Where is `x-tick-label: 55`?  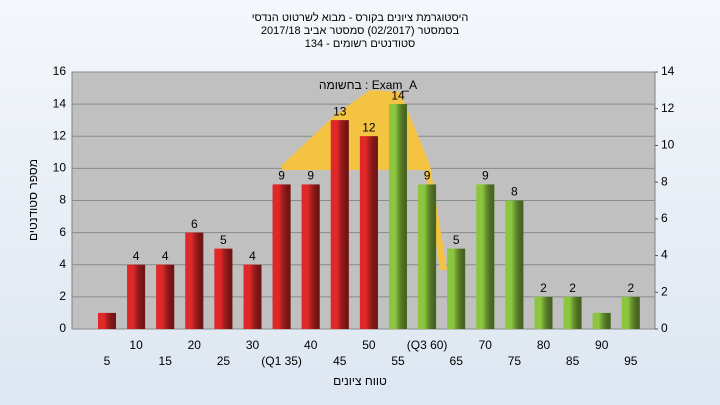
x-tick-label: 55 is located at coordinates (398, 361).